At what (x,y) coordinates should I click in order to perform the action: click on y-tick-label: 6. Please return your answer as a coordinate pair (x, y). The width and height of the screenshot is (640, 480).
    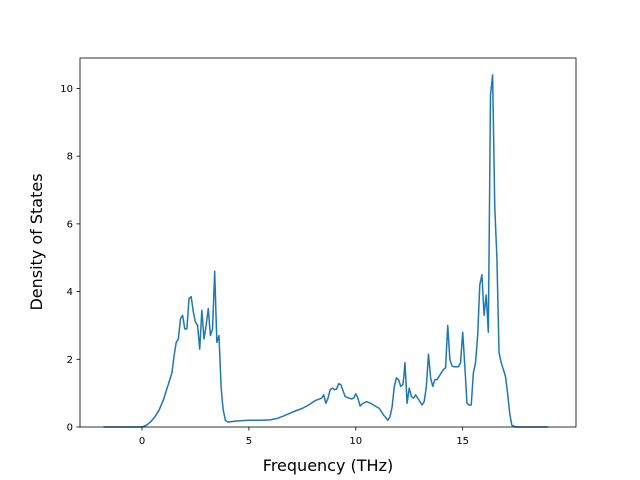
    Looking at the image, I should click on (70, 224).